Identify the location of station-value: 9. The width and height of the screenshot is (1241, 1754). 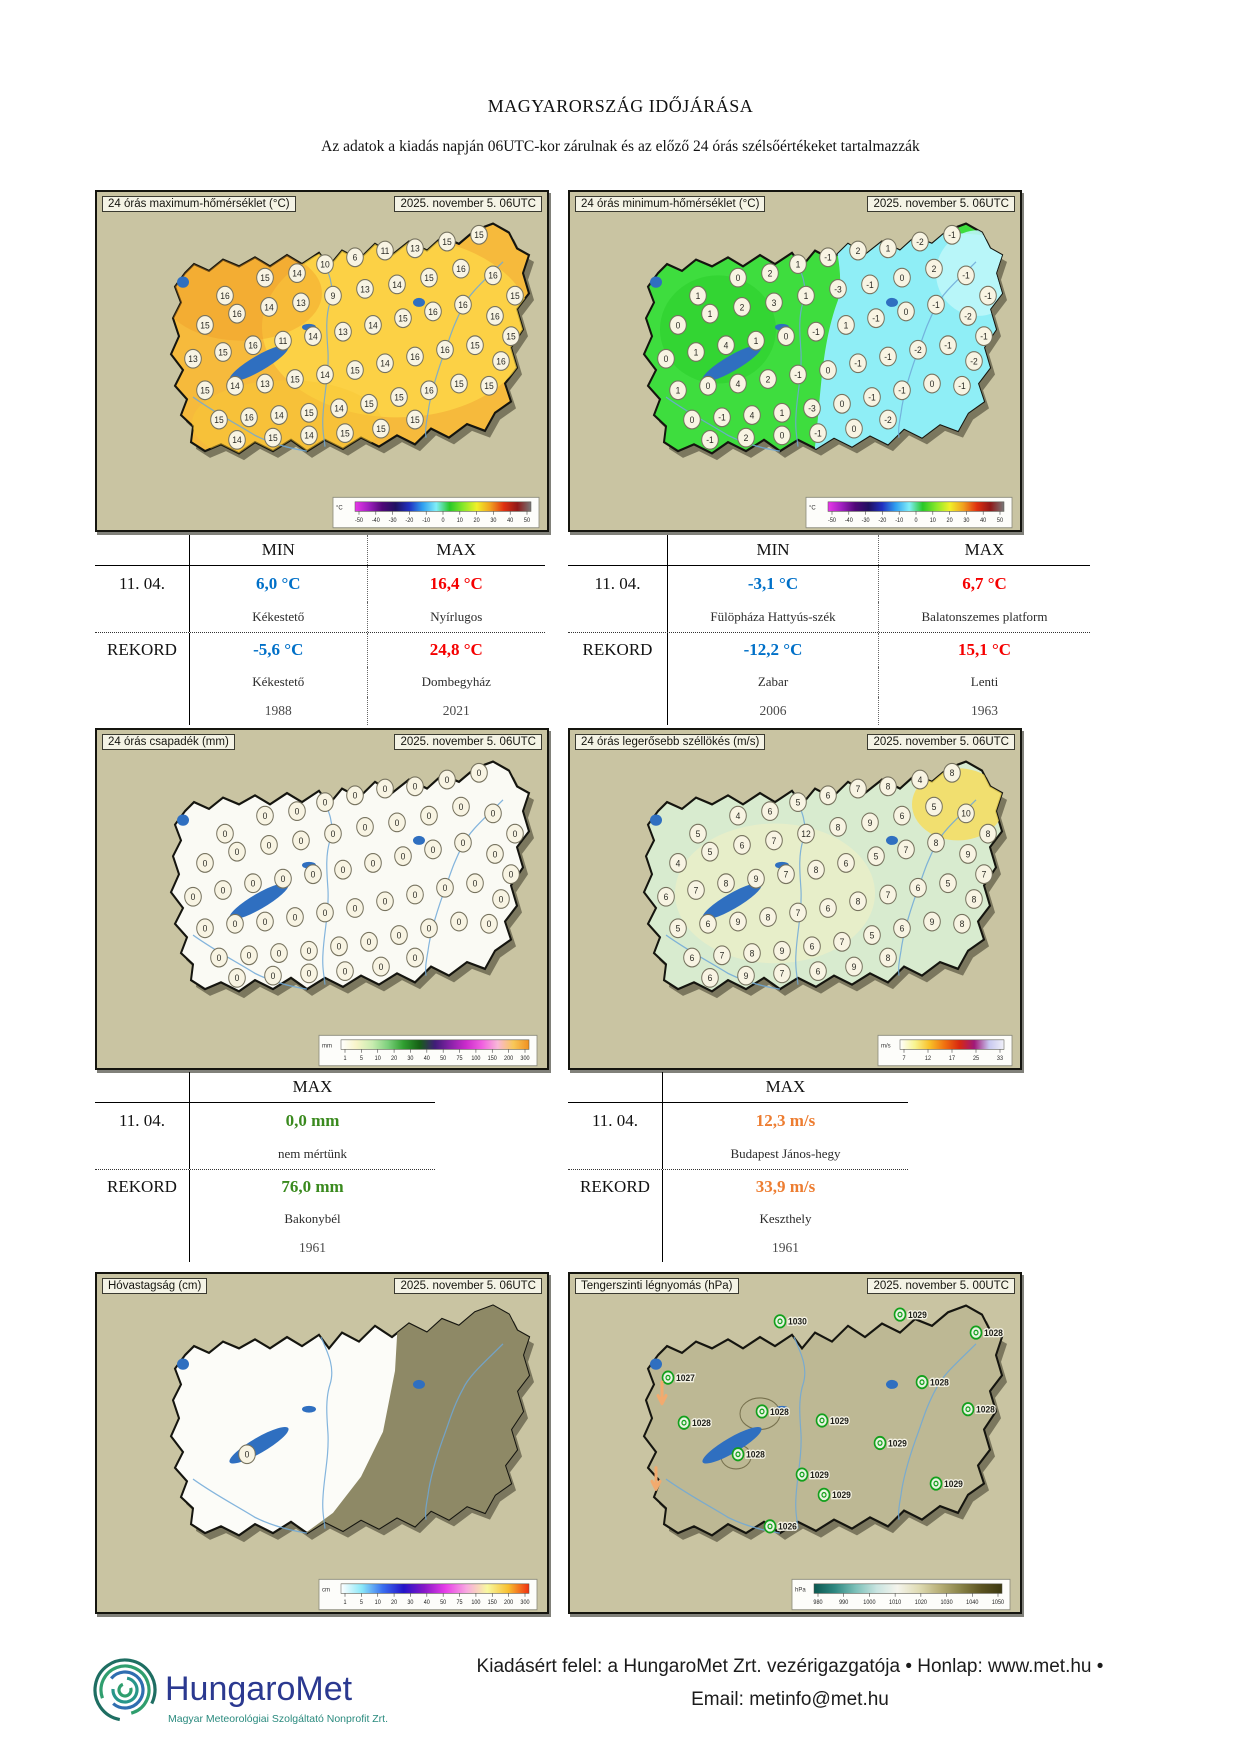
(756, 878).